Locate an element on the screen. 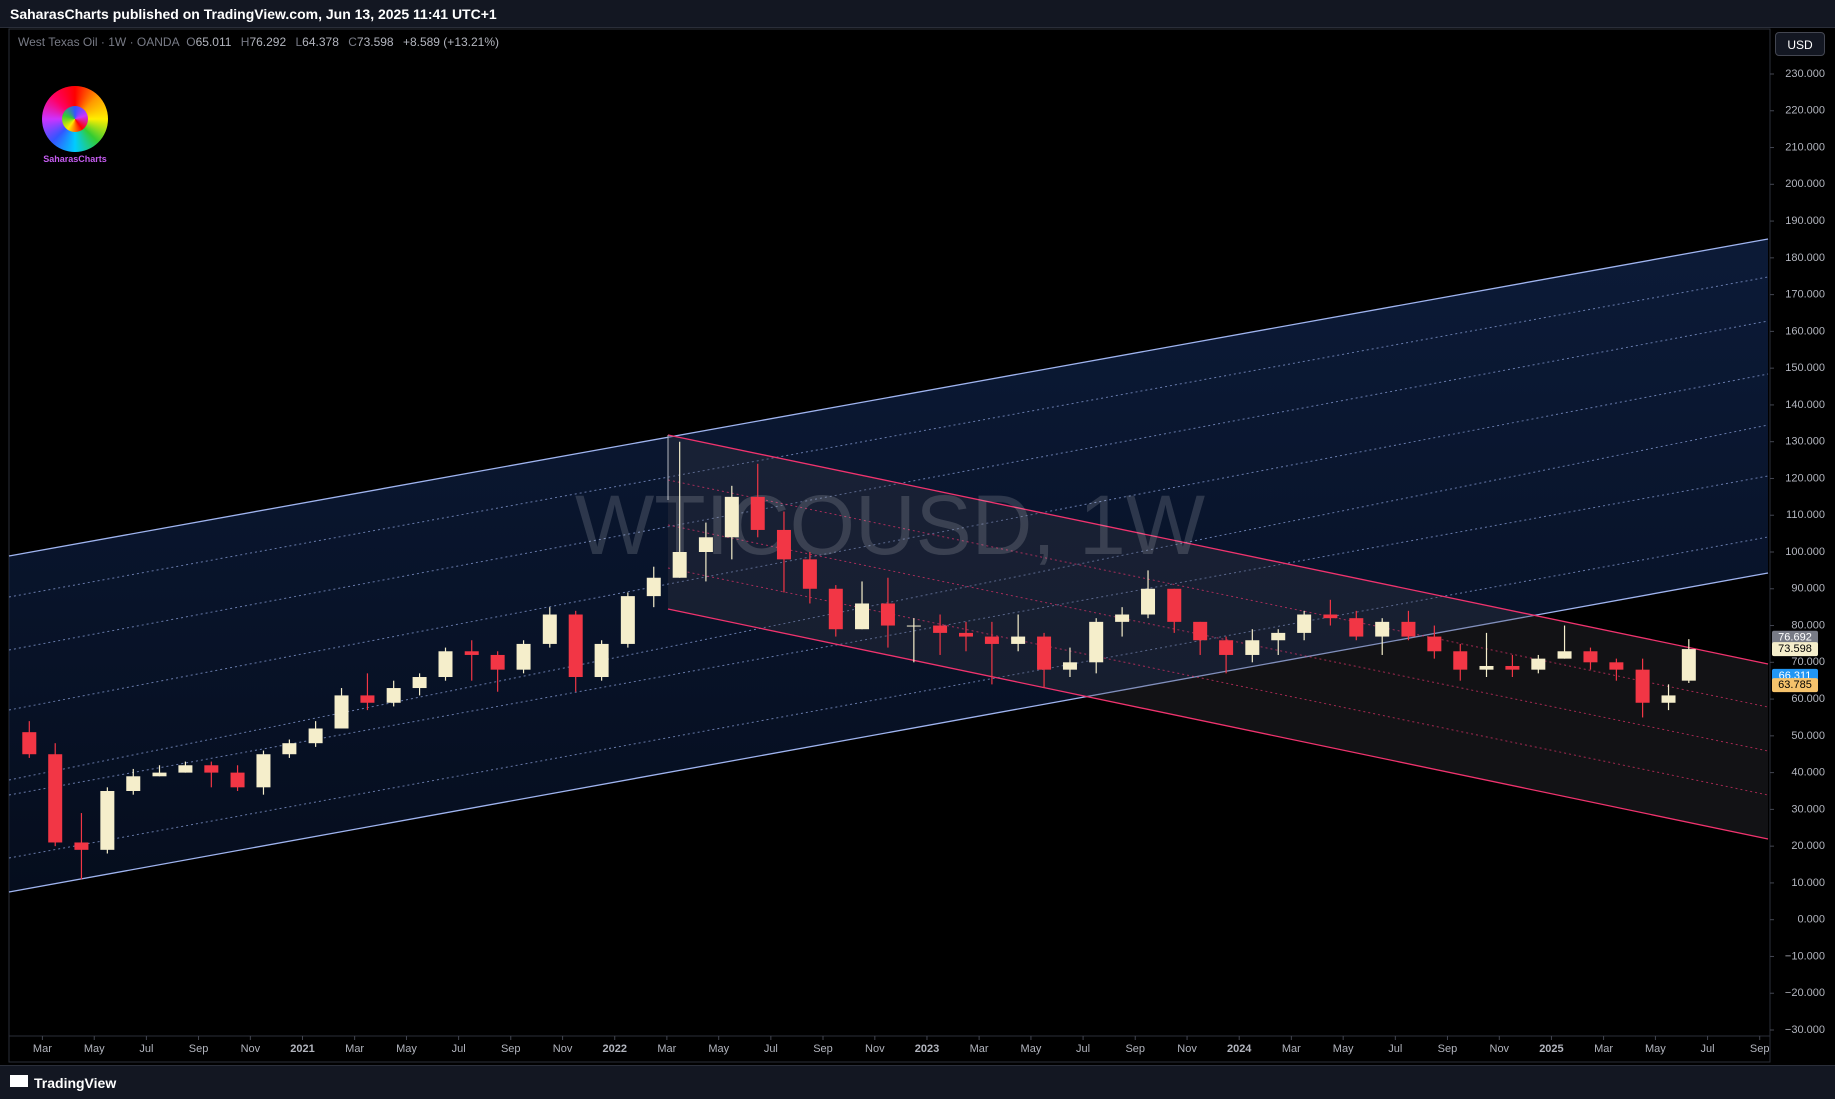  logo-center is located at coordinates (75, 119).